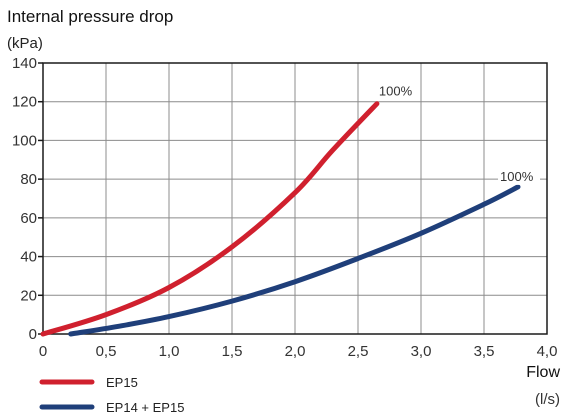  What do you see at coordinates (547, 351) in the screenshot?
I see `x-tick-label: 4,0` at bounding box center [547, 351].